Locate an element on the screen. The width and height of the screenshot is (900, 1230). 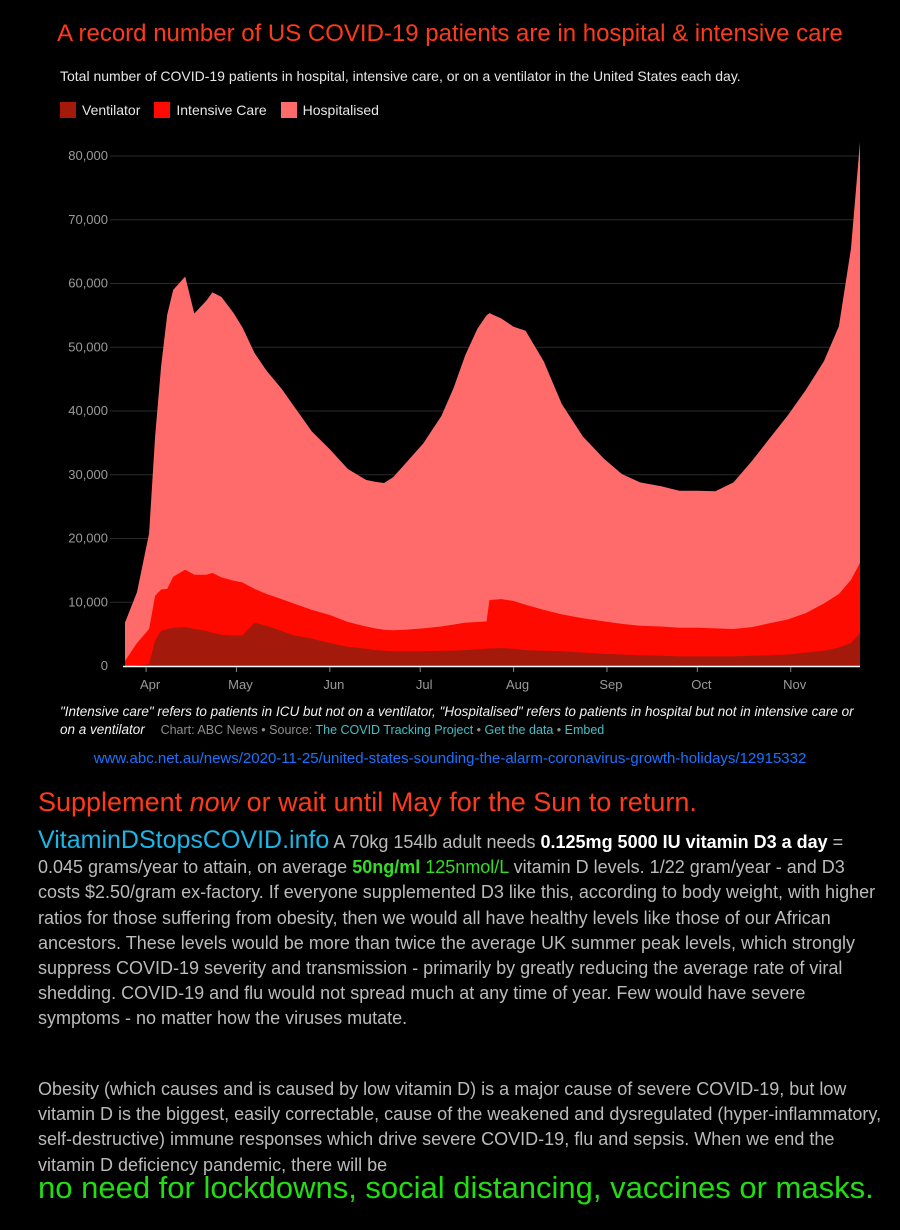
supplement-emphasis: now is located at coordinates (214, 802).